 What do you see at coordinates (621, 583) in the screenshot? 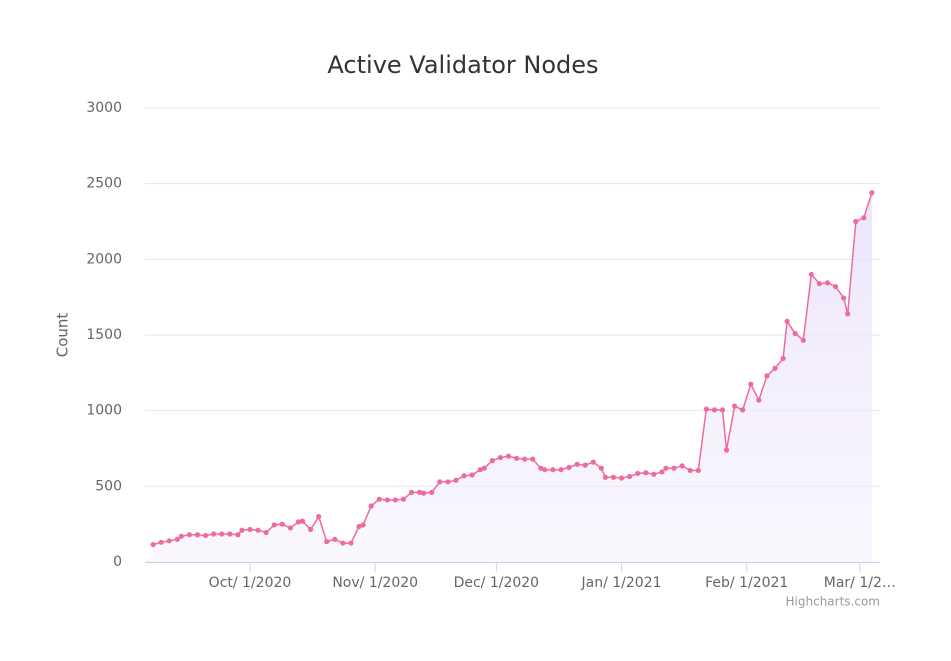
I see `x-tick-label: Jan/ 1/2021` at bounding box center [621, 583].